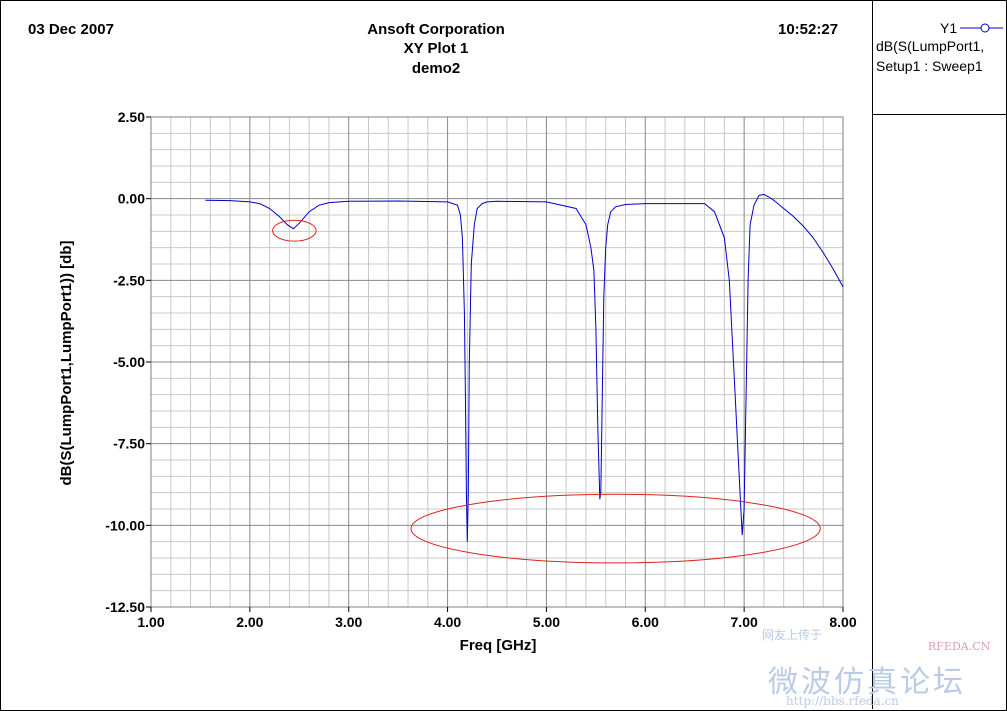 Image resolution: width=1007 pixels, height=711 pixels. I want to click on legend-entry-line2: Setup1 : Sweep1, so click(929, 66).